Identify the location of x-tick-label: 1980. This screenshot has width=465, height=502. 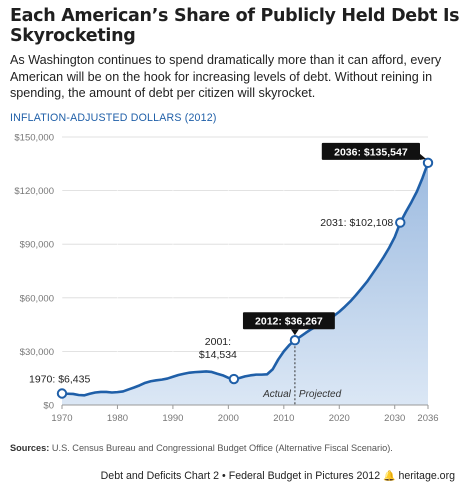
(117, 418).